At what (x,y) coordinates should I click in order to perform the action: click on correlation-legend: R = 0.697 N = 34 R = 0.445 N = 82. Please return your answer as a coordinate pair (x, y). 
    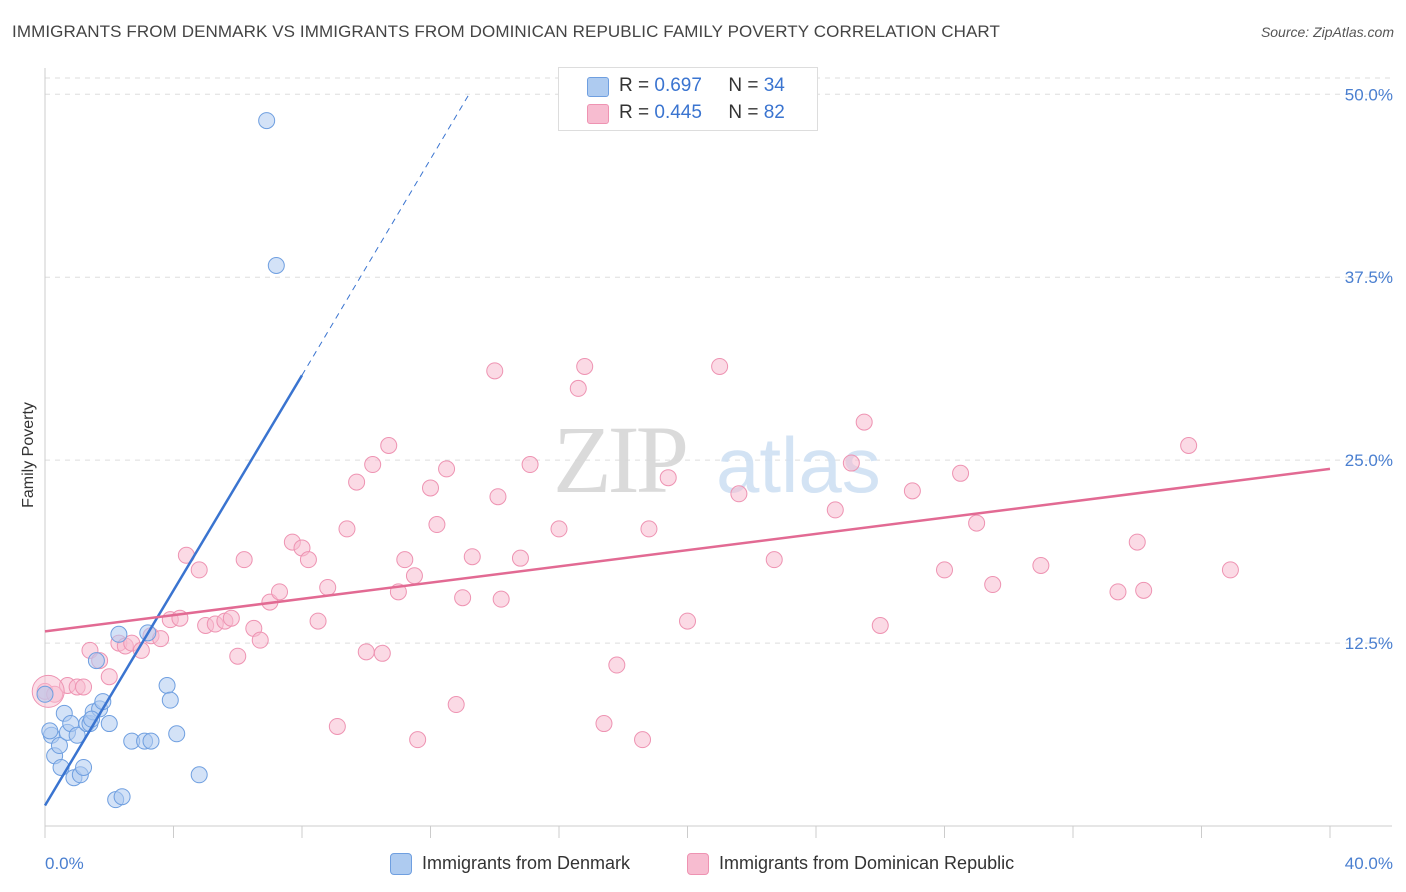
    Looking at the image, I should click on (688, 99).